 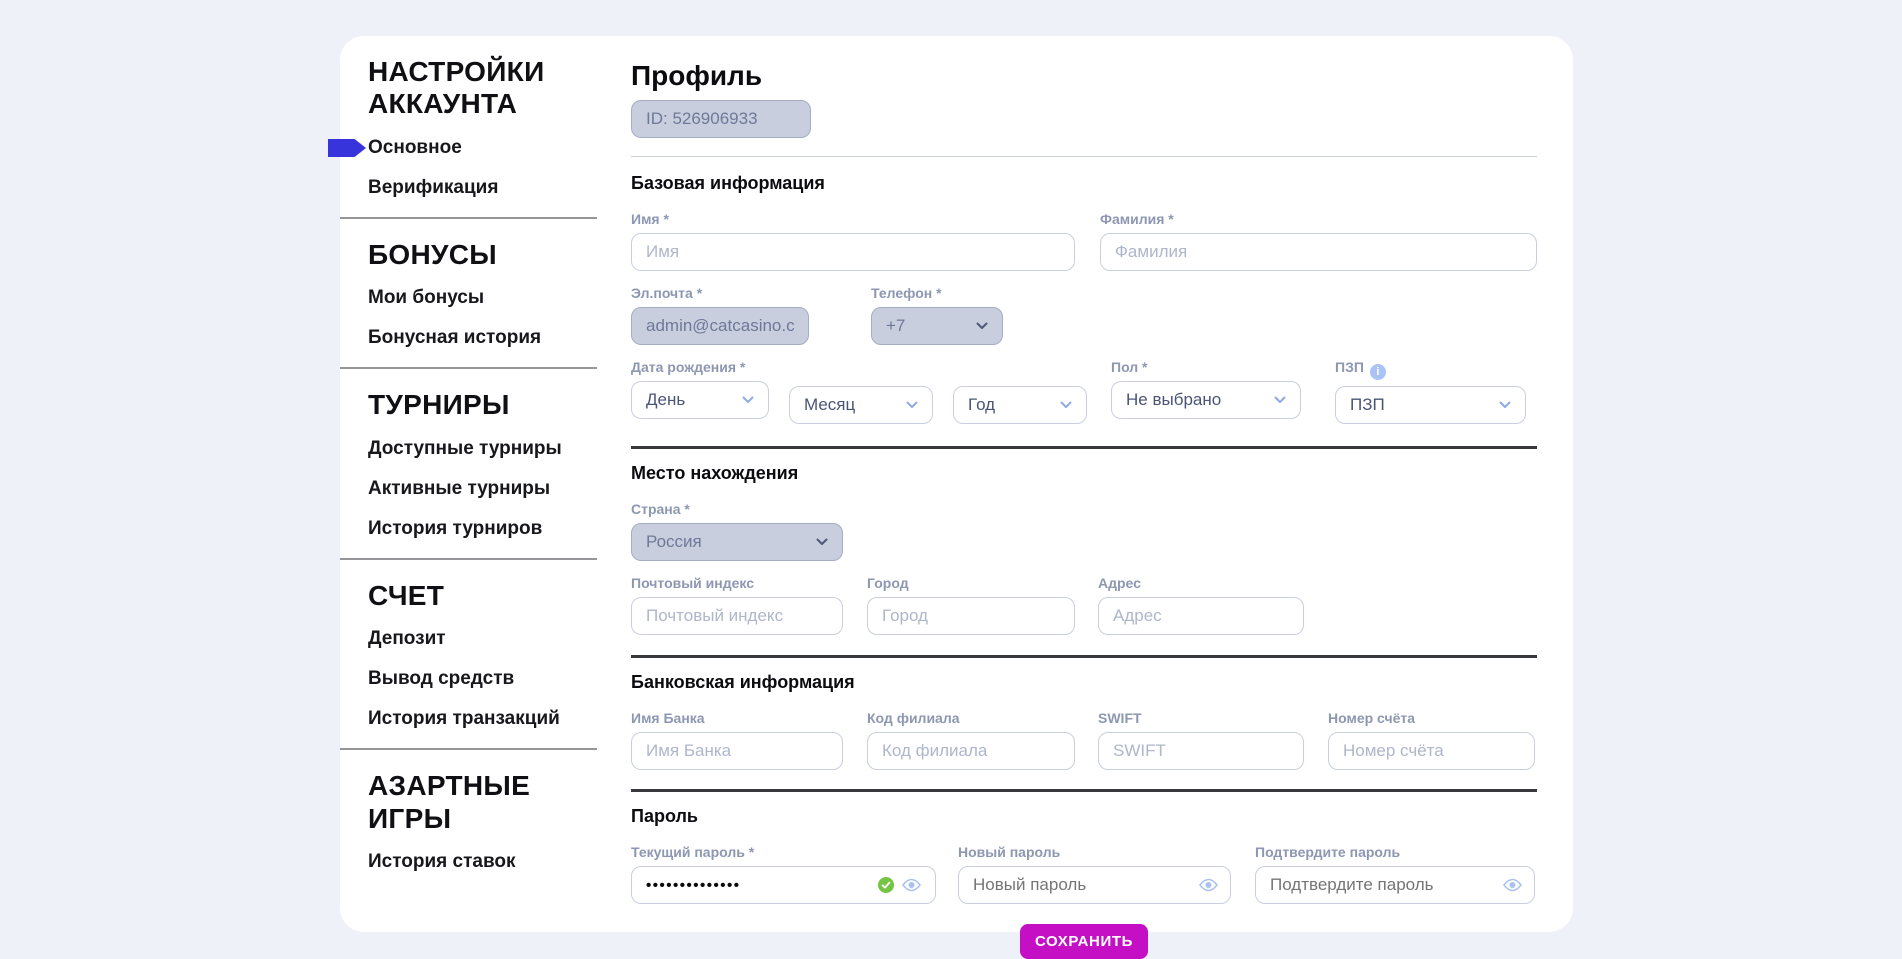 What do you see at coordinates (347, 147) in the screenshot?
I see `active-item-arrow-icon` at bounding box center [347, 147].